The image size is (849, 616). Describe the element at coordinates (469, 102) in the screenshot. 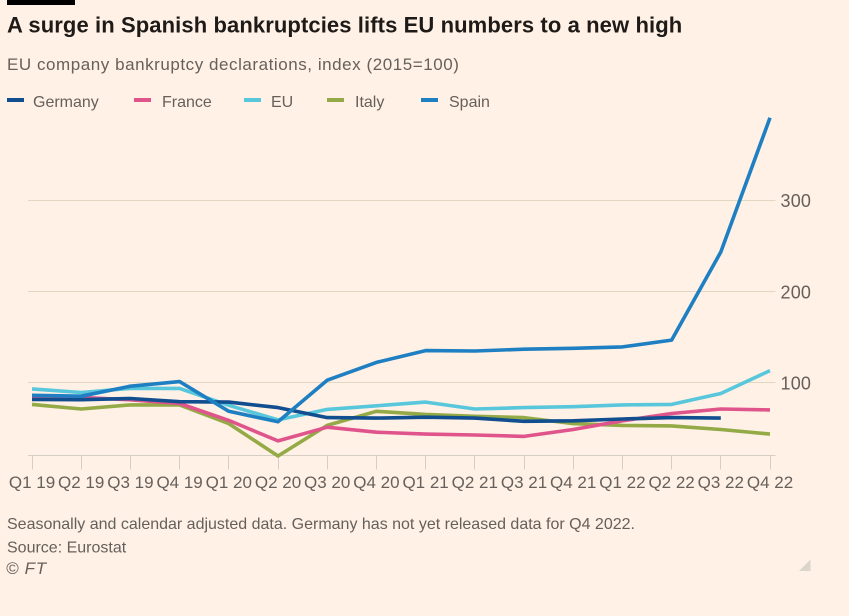

I see `svg-text: Spain` at that location.